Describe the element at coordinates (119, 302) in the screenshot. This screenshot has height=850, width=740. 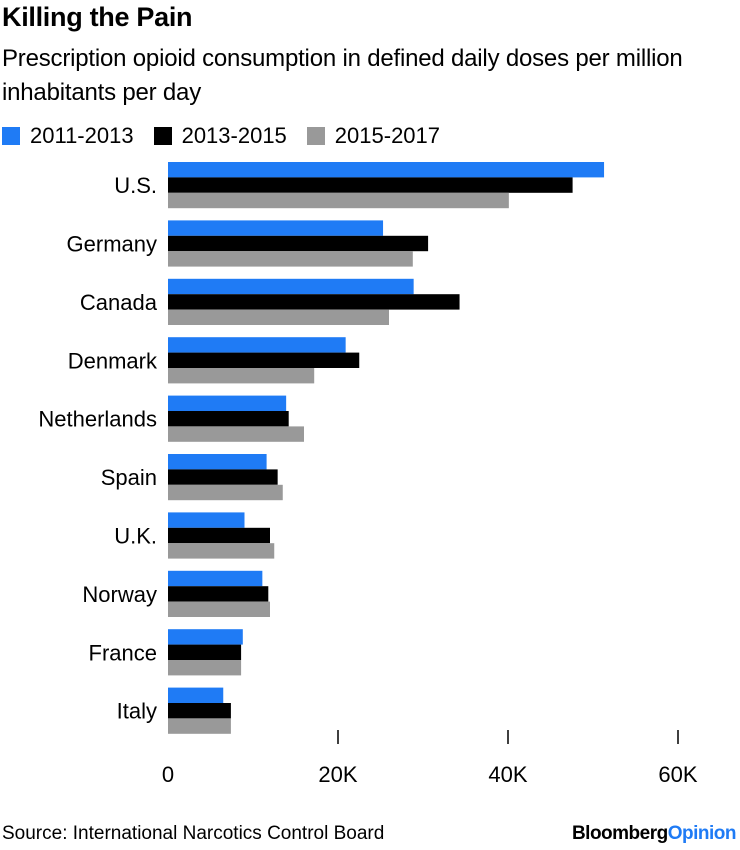
I see `category-label-canada: Canada` at that location.